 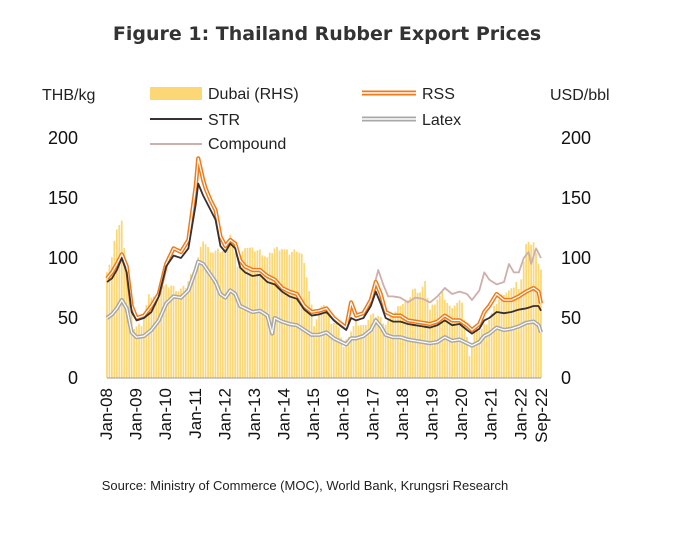 What do you see at coordinates (491, 414) in the screenshot?
I see `x-tick-label: Jan-21` at bounding box center [491, 414].